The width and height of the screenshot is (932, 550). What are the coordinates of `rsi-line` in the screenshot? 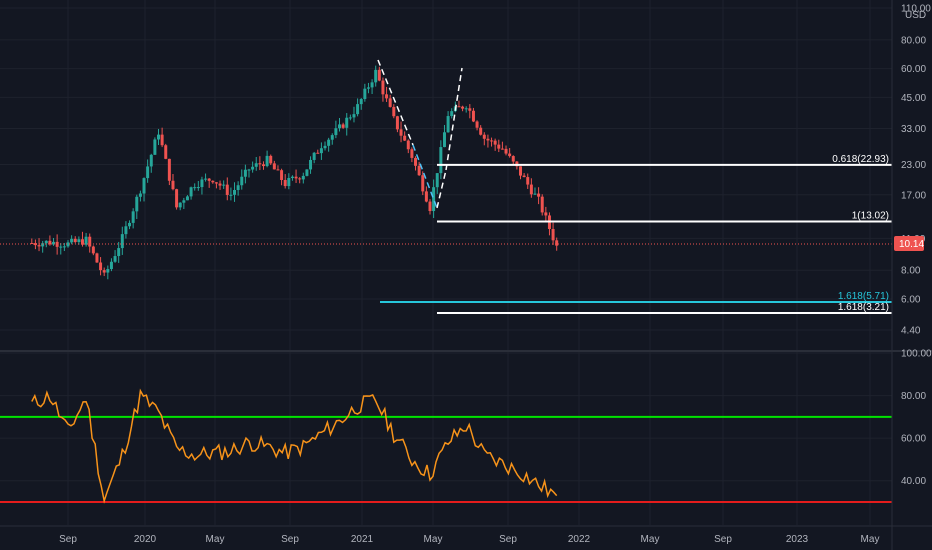 It's located at (294, 446).